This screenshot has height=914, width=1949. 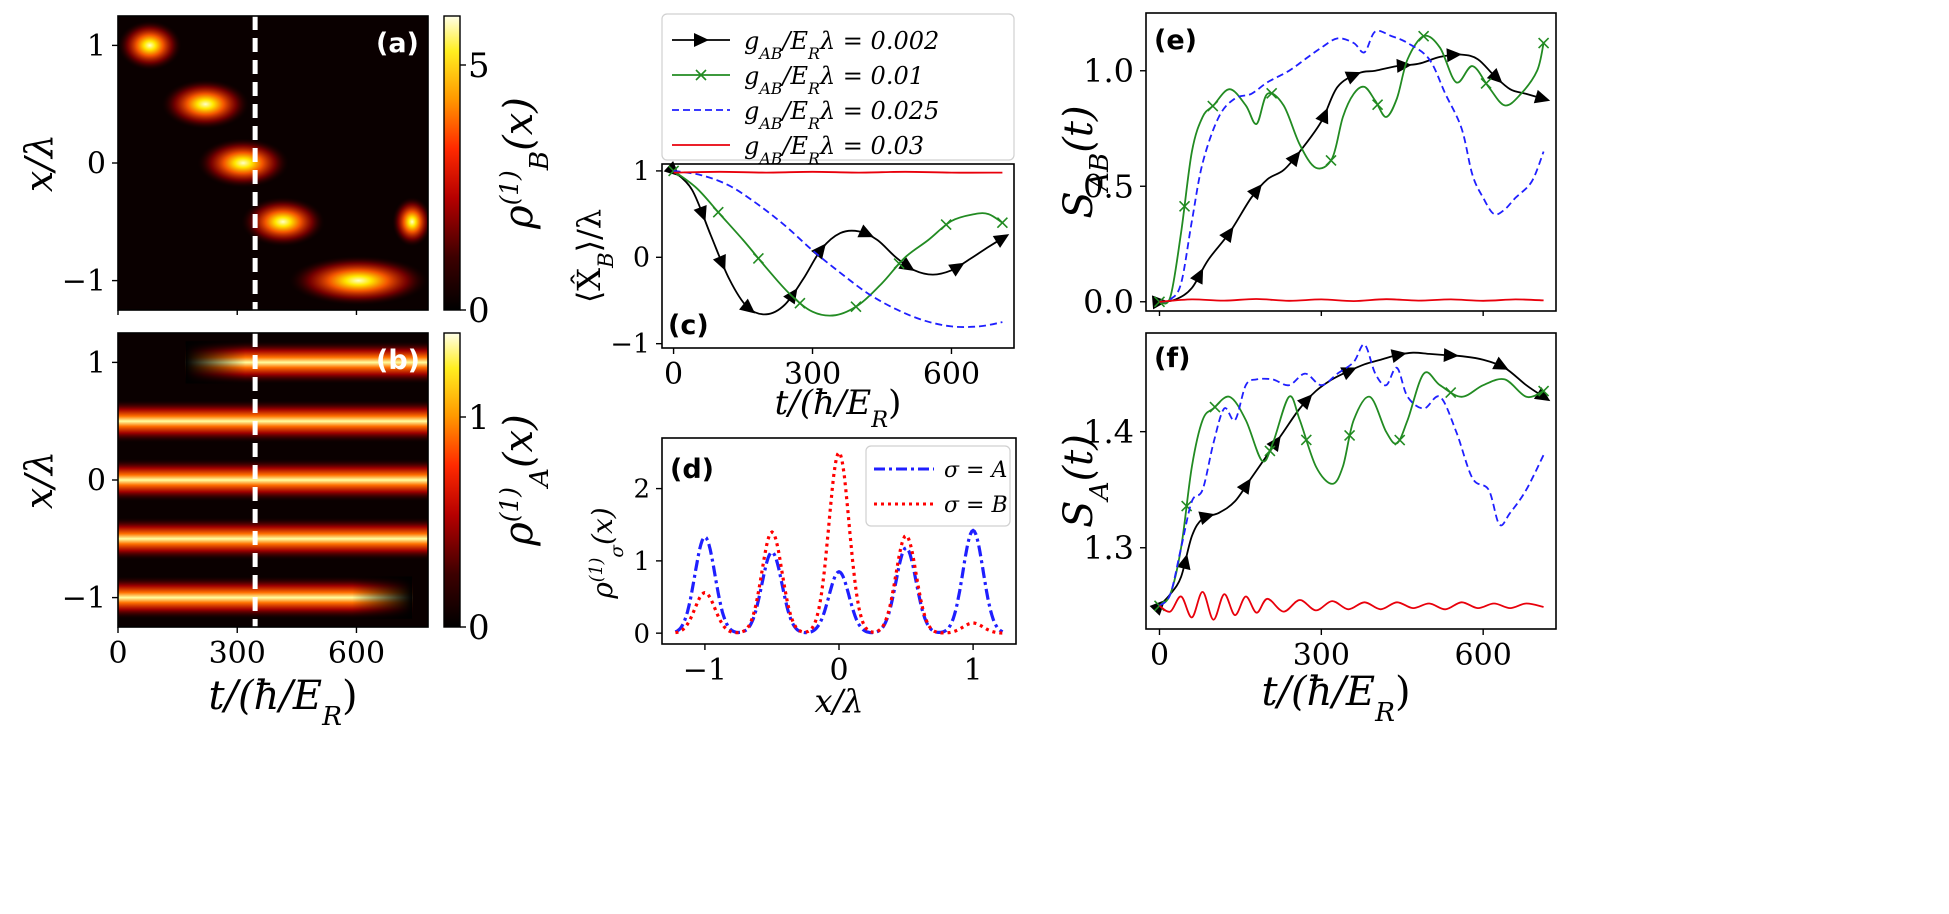 What do you see at coordinates (525, 163) in the screenshot?
I see `colorbar-label: ρ(1)B(x)` at bounding box center [525, 163].